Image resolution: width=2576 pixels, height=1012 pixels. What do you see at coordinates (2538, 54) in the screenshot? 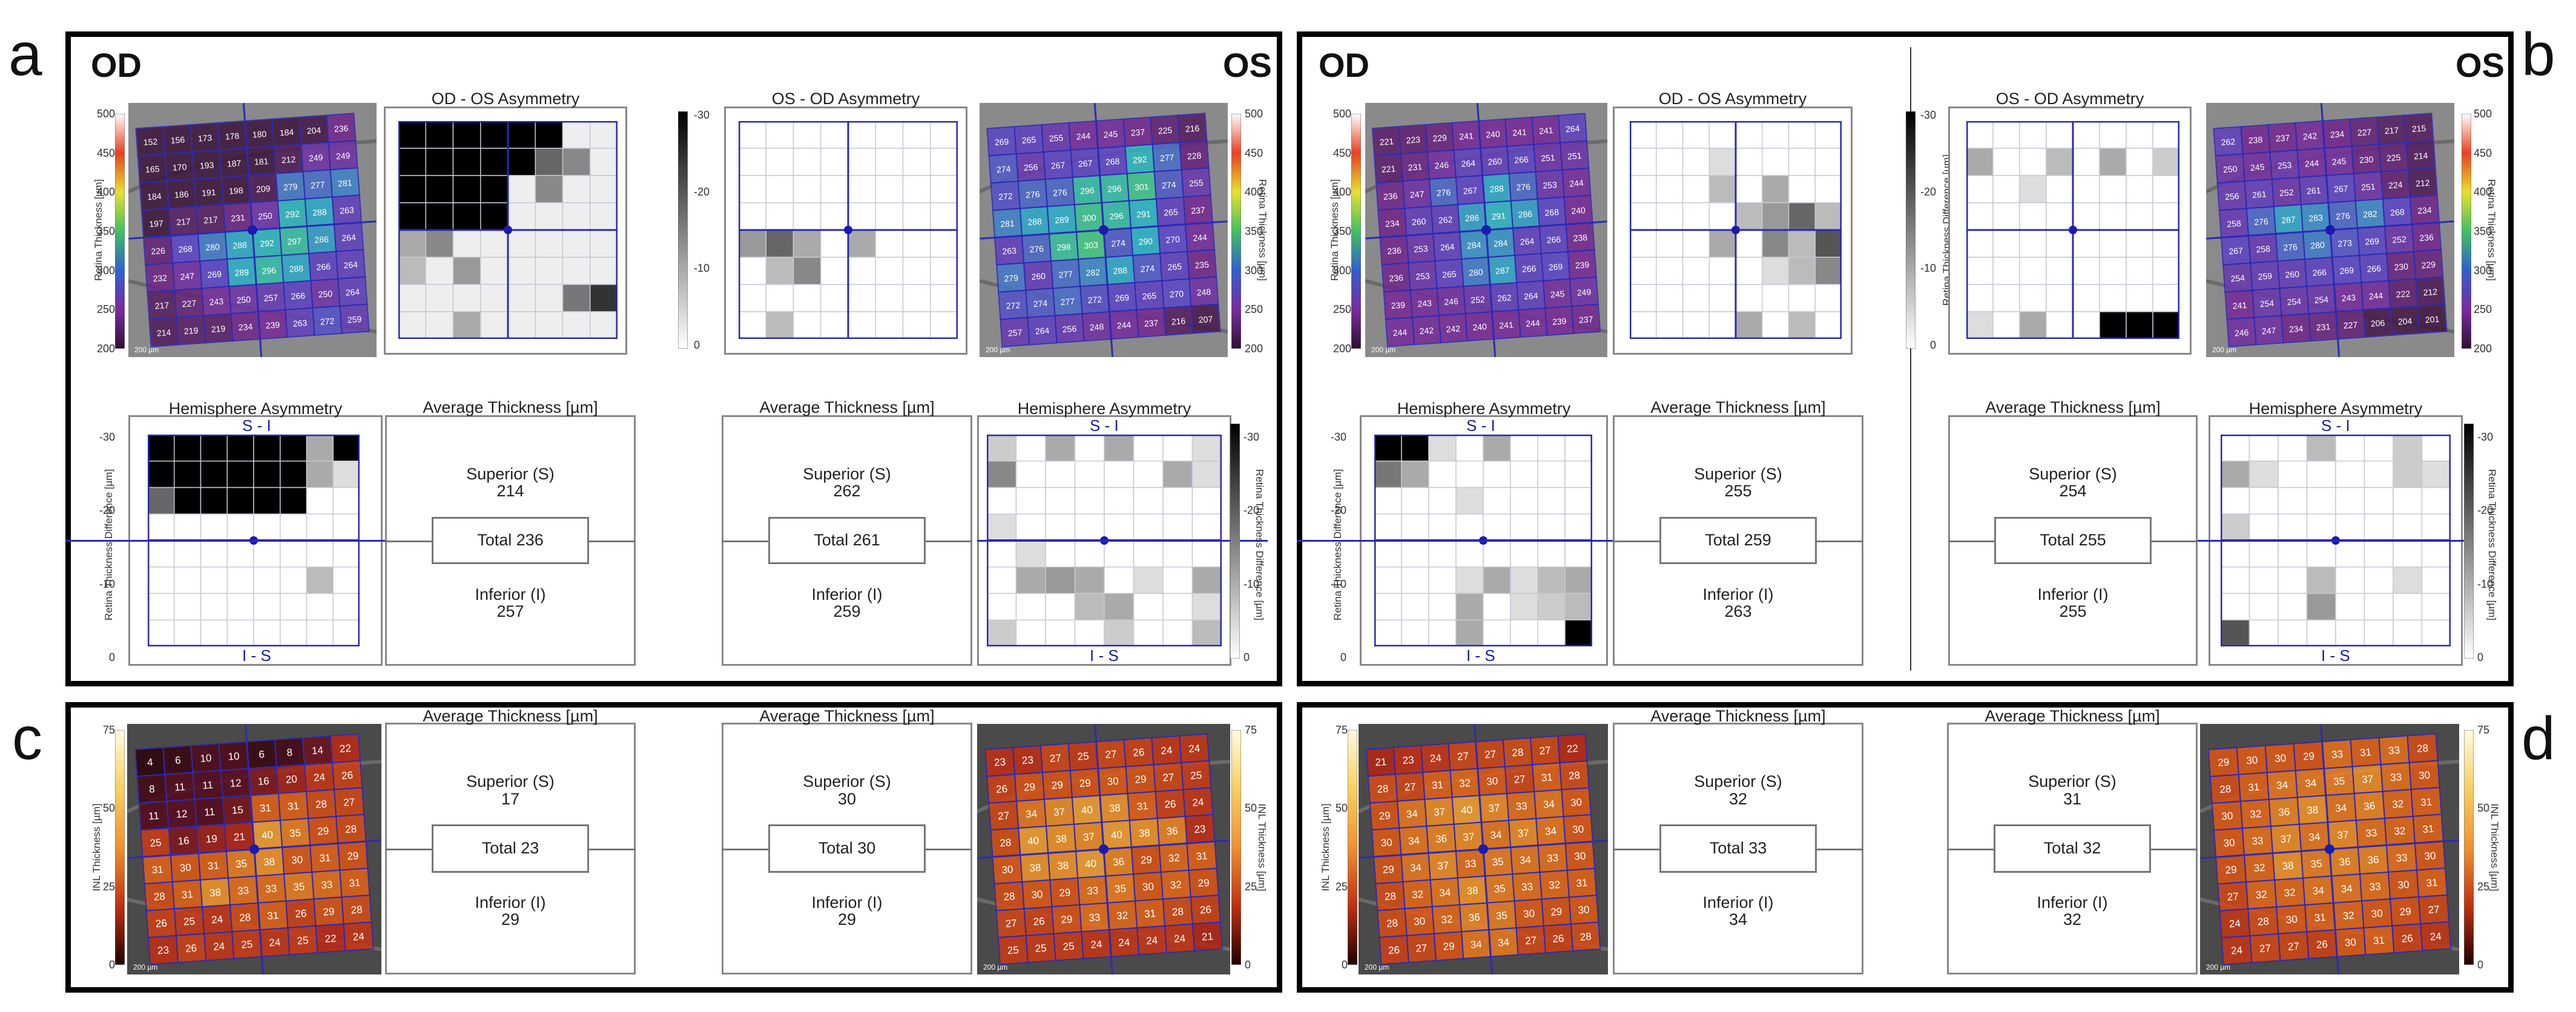
I see `panel-label-b: b` at bounding box center [2538, 54].